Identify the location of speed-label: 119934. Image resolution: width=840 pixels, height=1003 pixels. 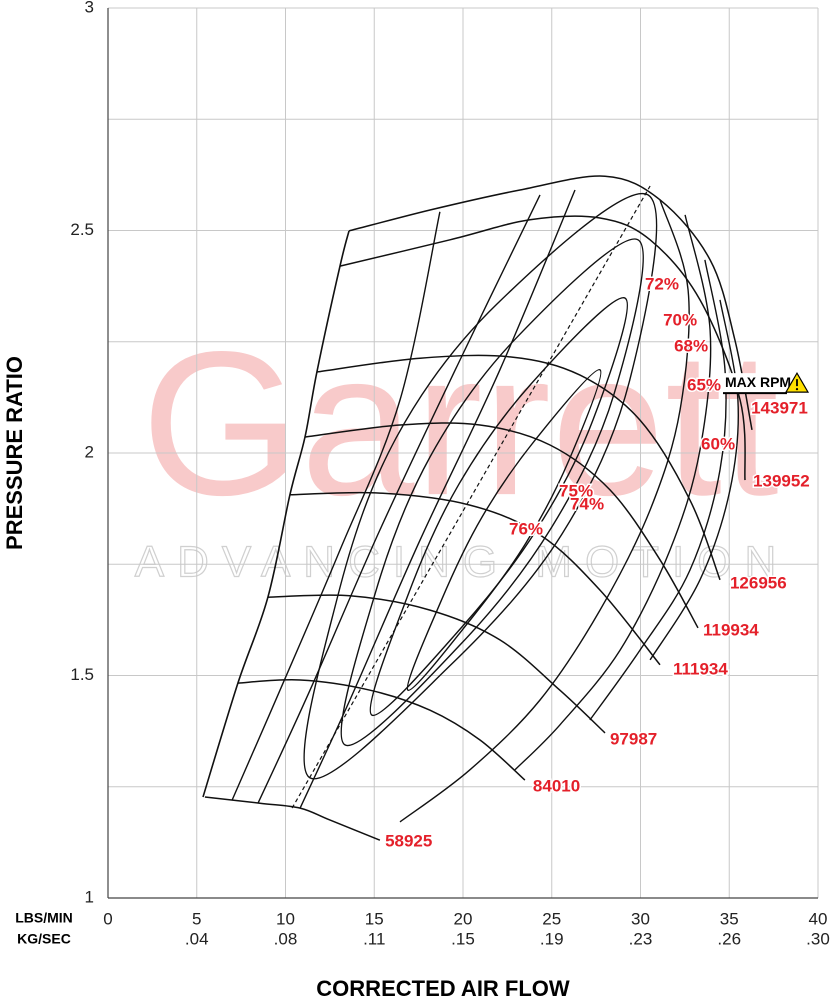
(731, 629).